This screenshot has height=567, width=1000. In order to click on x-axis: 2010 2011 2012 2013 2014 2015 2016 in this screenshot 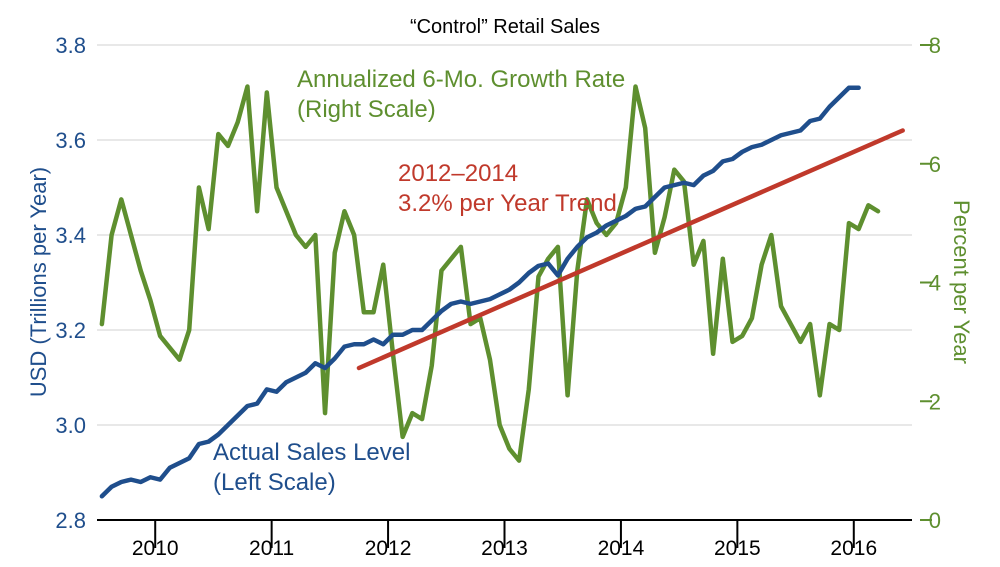, I will do `click(504, 539)`.